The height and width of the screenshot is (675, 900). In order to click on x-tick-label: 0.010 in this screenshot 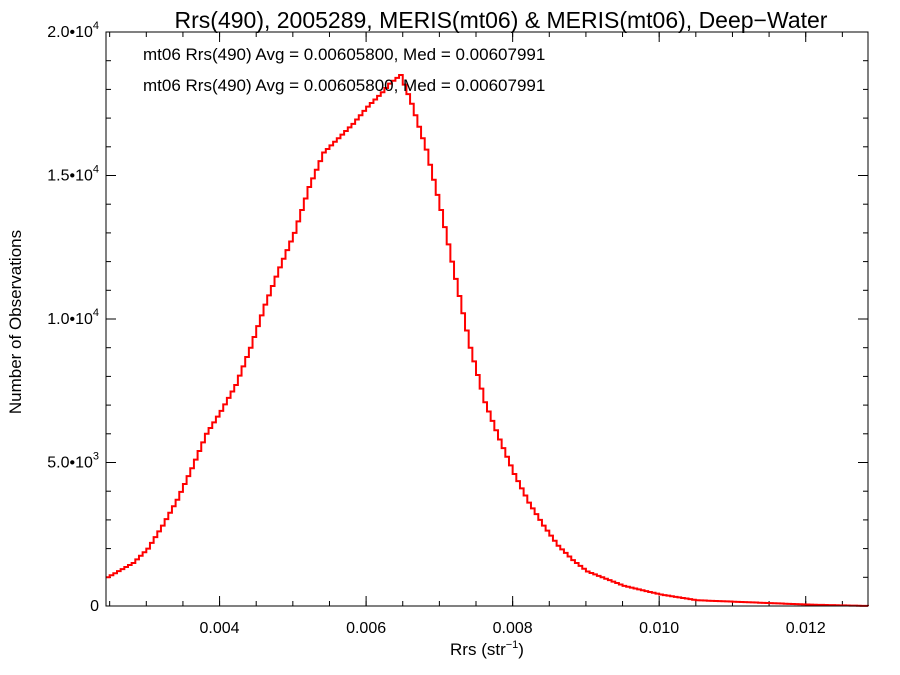, I will do `click(659, 628)`.